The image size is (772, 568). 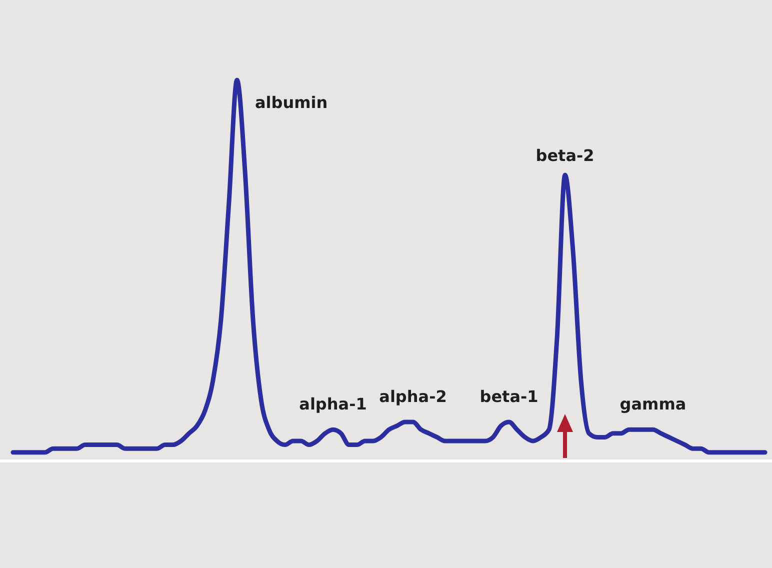 What do you see at coordinates (565, 155) in the screenshot?
I see `annotation: beta-2` at bounding box center [565, 155].